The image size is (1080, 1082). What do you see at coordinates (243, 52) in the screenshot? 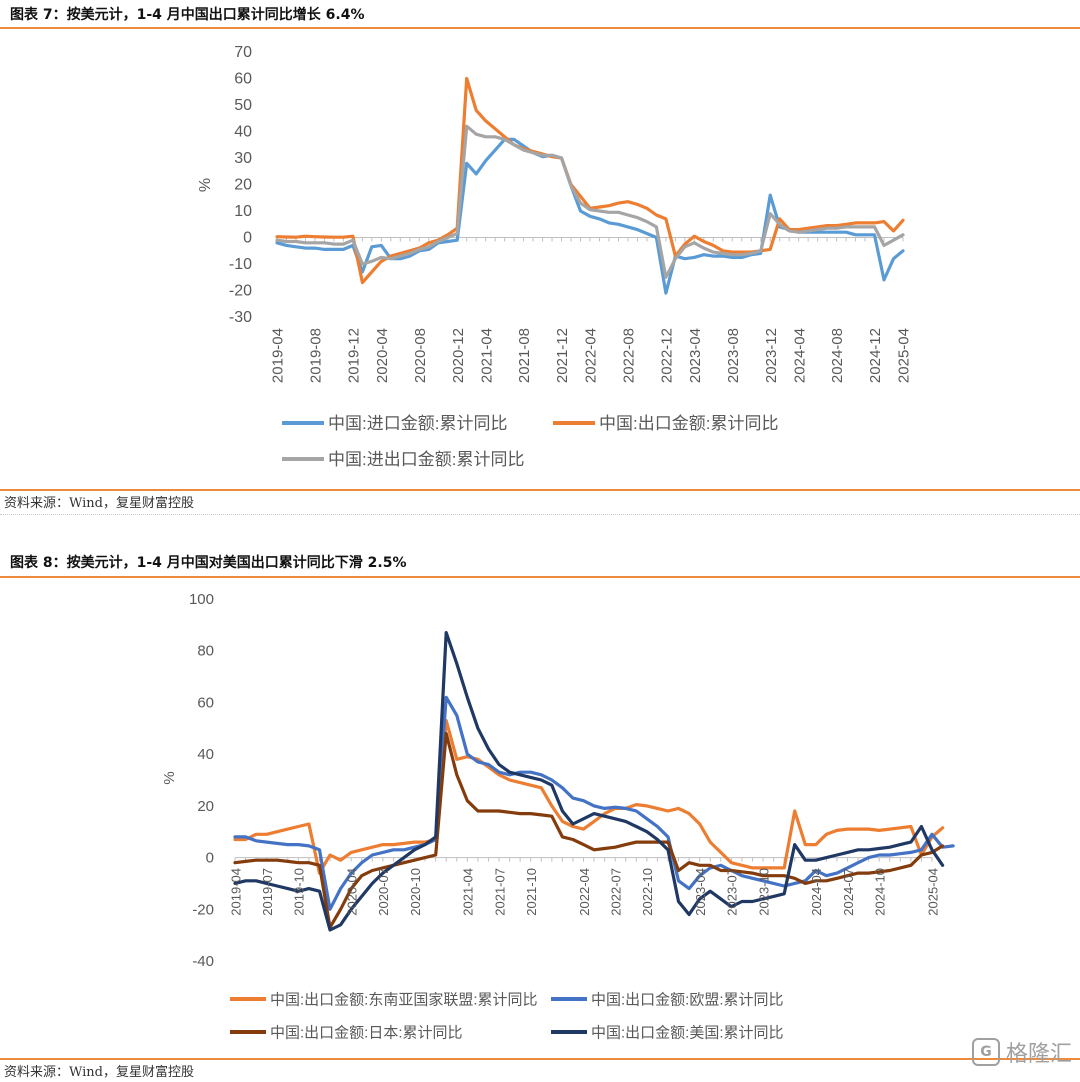
I see `y-tick-label: 70` at bounding box center [243, 52].